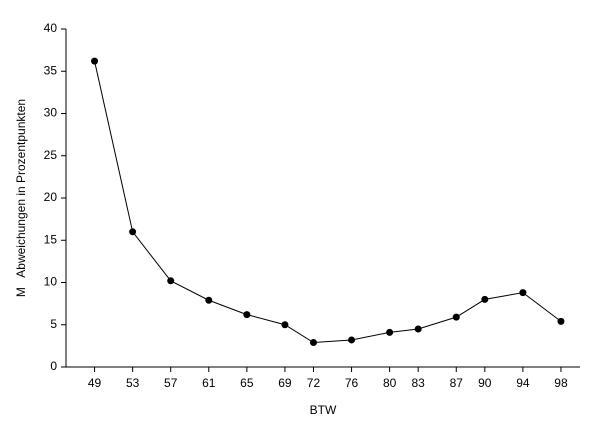 The height and width of the screenshot is (426, 602). I want to click on y-axis-label: M Abweichungen in Prozentpunkten, so click(21, 198).